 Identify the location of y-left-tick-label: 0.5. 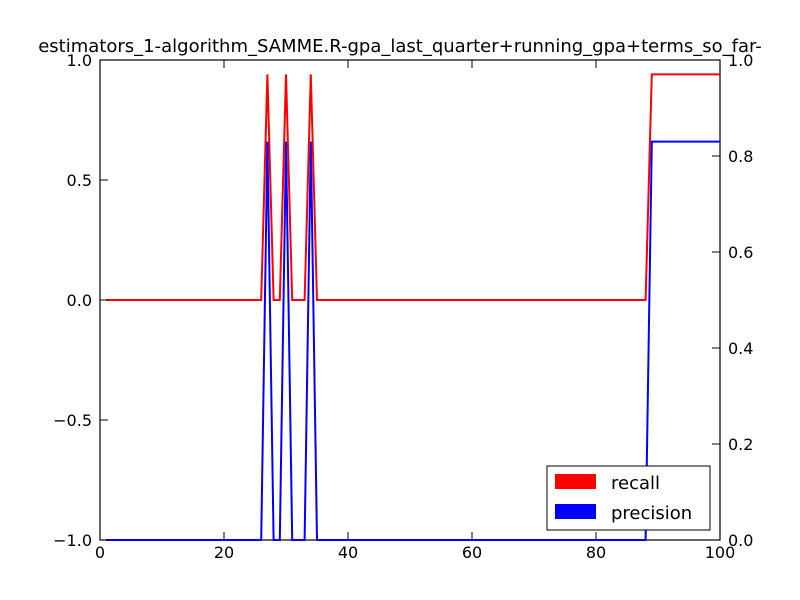
(79, 180).